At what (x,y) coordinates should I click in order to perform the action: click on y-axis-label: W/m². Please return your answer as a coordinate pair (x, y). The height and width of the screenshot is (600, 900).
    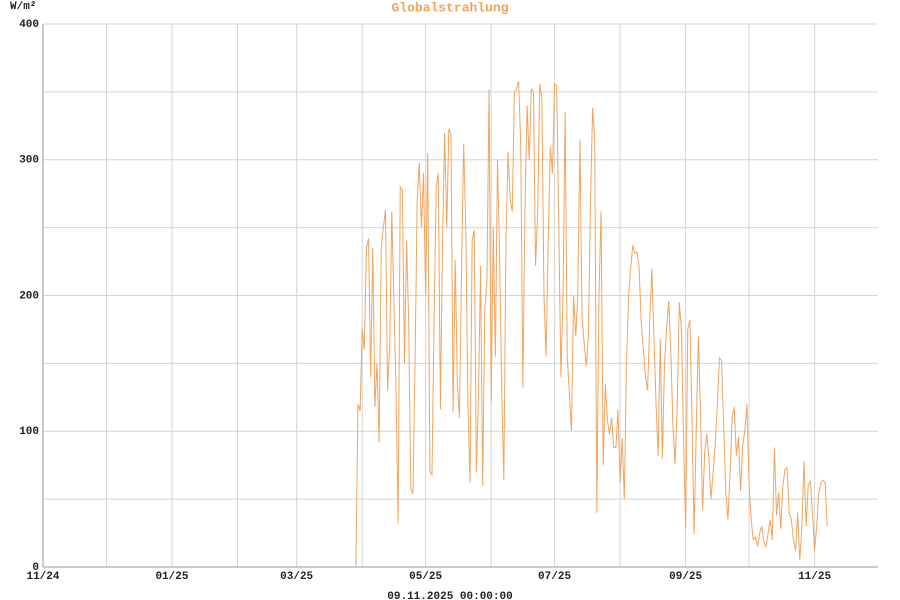
    Looking at the image, I should click on (23, 7).